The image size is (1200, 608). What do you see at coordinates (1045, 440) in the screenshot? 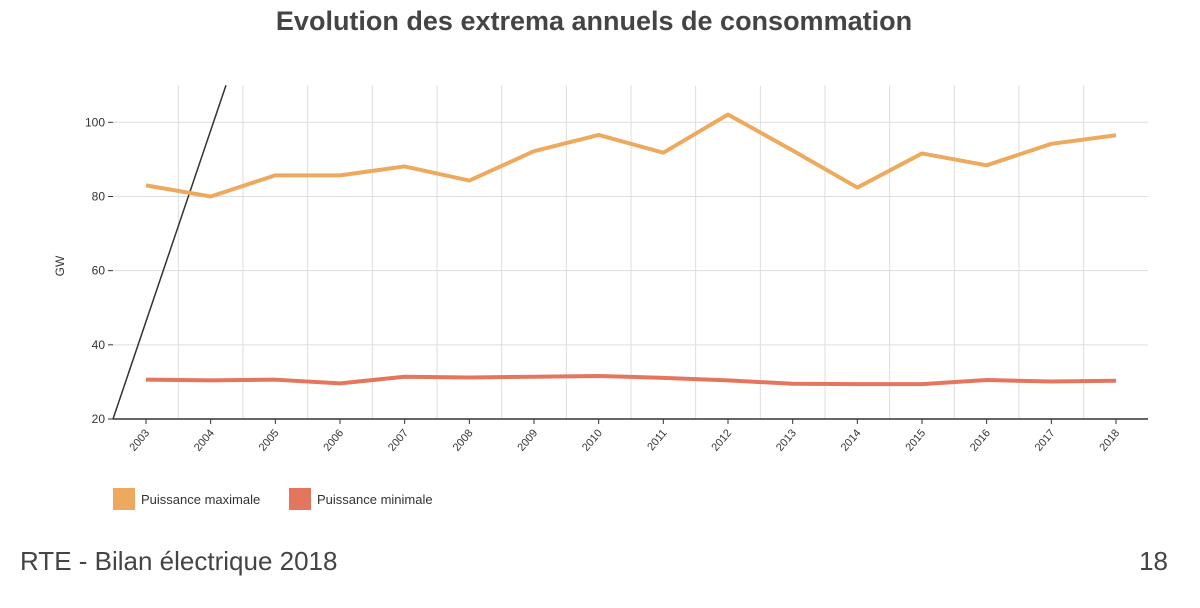
I see `x-tick-label: 2017` at bounding box center [1045, 440].